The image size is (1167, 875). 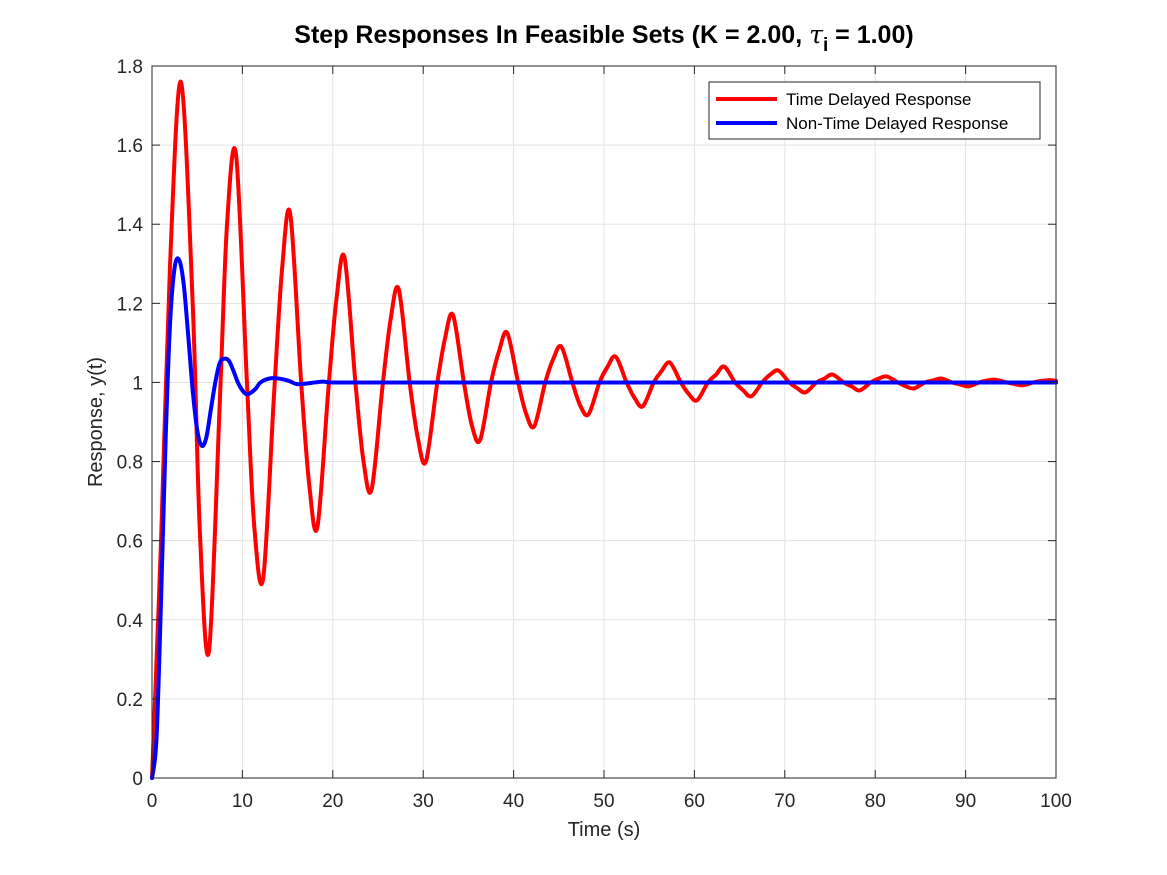 I want to click on x-tick-label: 10, so click(x=242, y=801).